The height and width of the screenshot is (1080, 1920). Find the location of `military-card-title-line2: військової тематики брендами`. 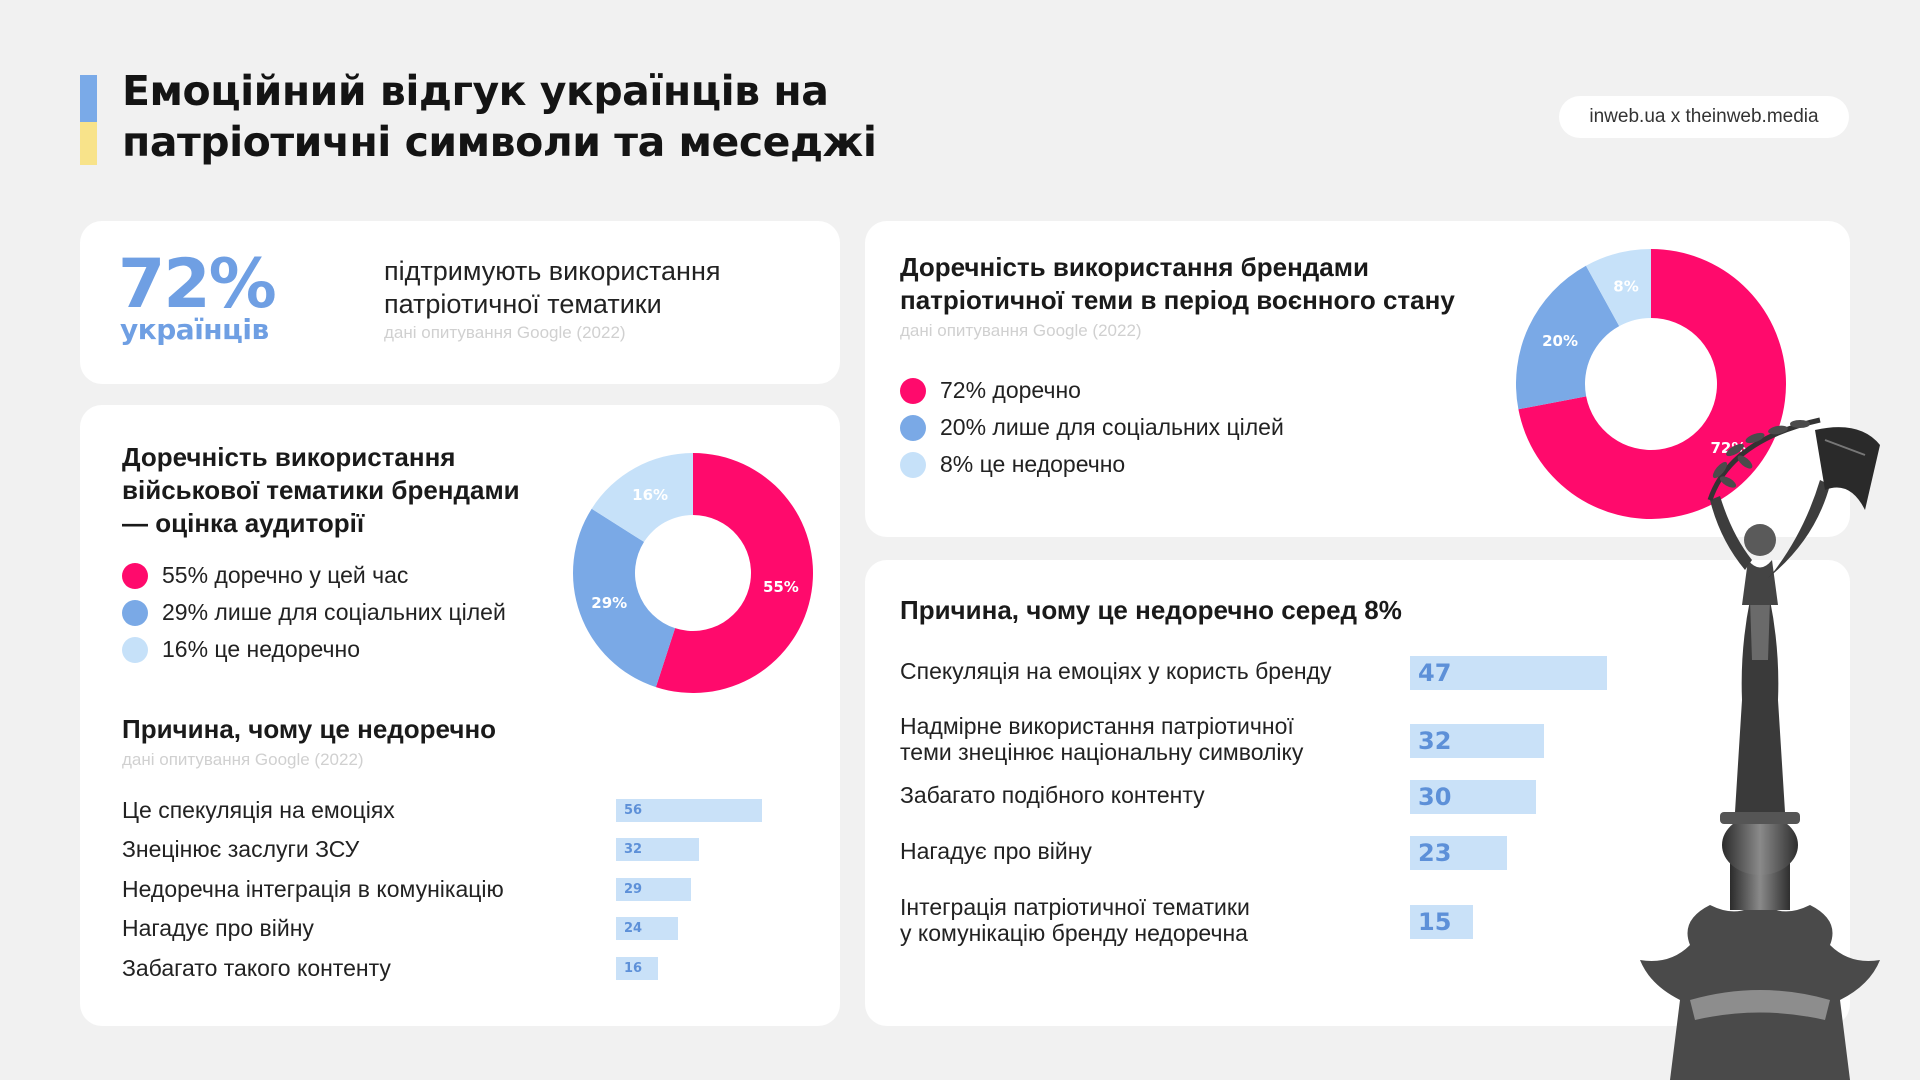

military-card-title-line2: військової тематики брендами is located at coordinates (321, 490).